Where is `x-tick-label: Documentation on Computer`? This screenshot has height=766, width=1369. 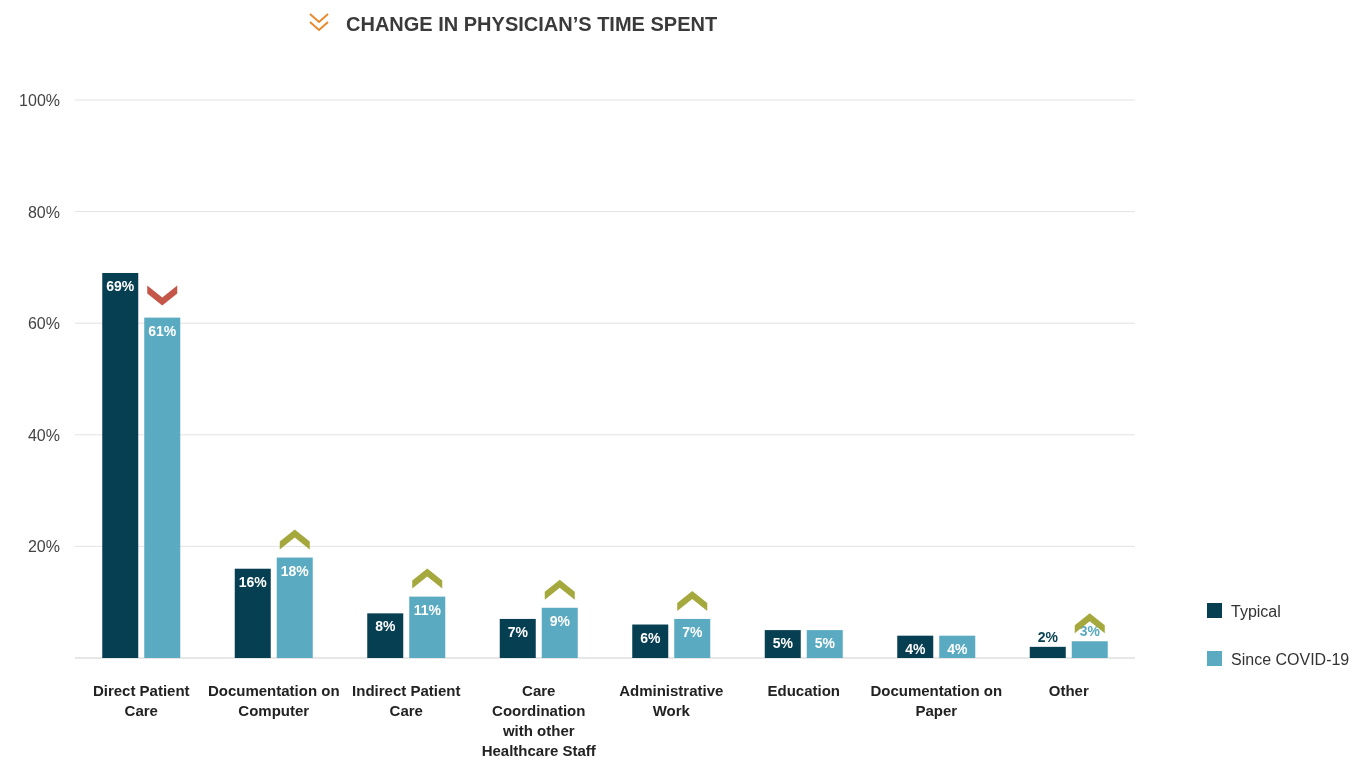 x-tick-label: Documentation on Computer is located at coordinates (273, 700).